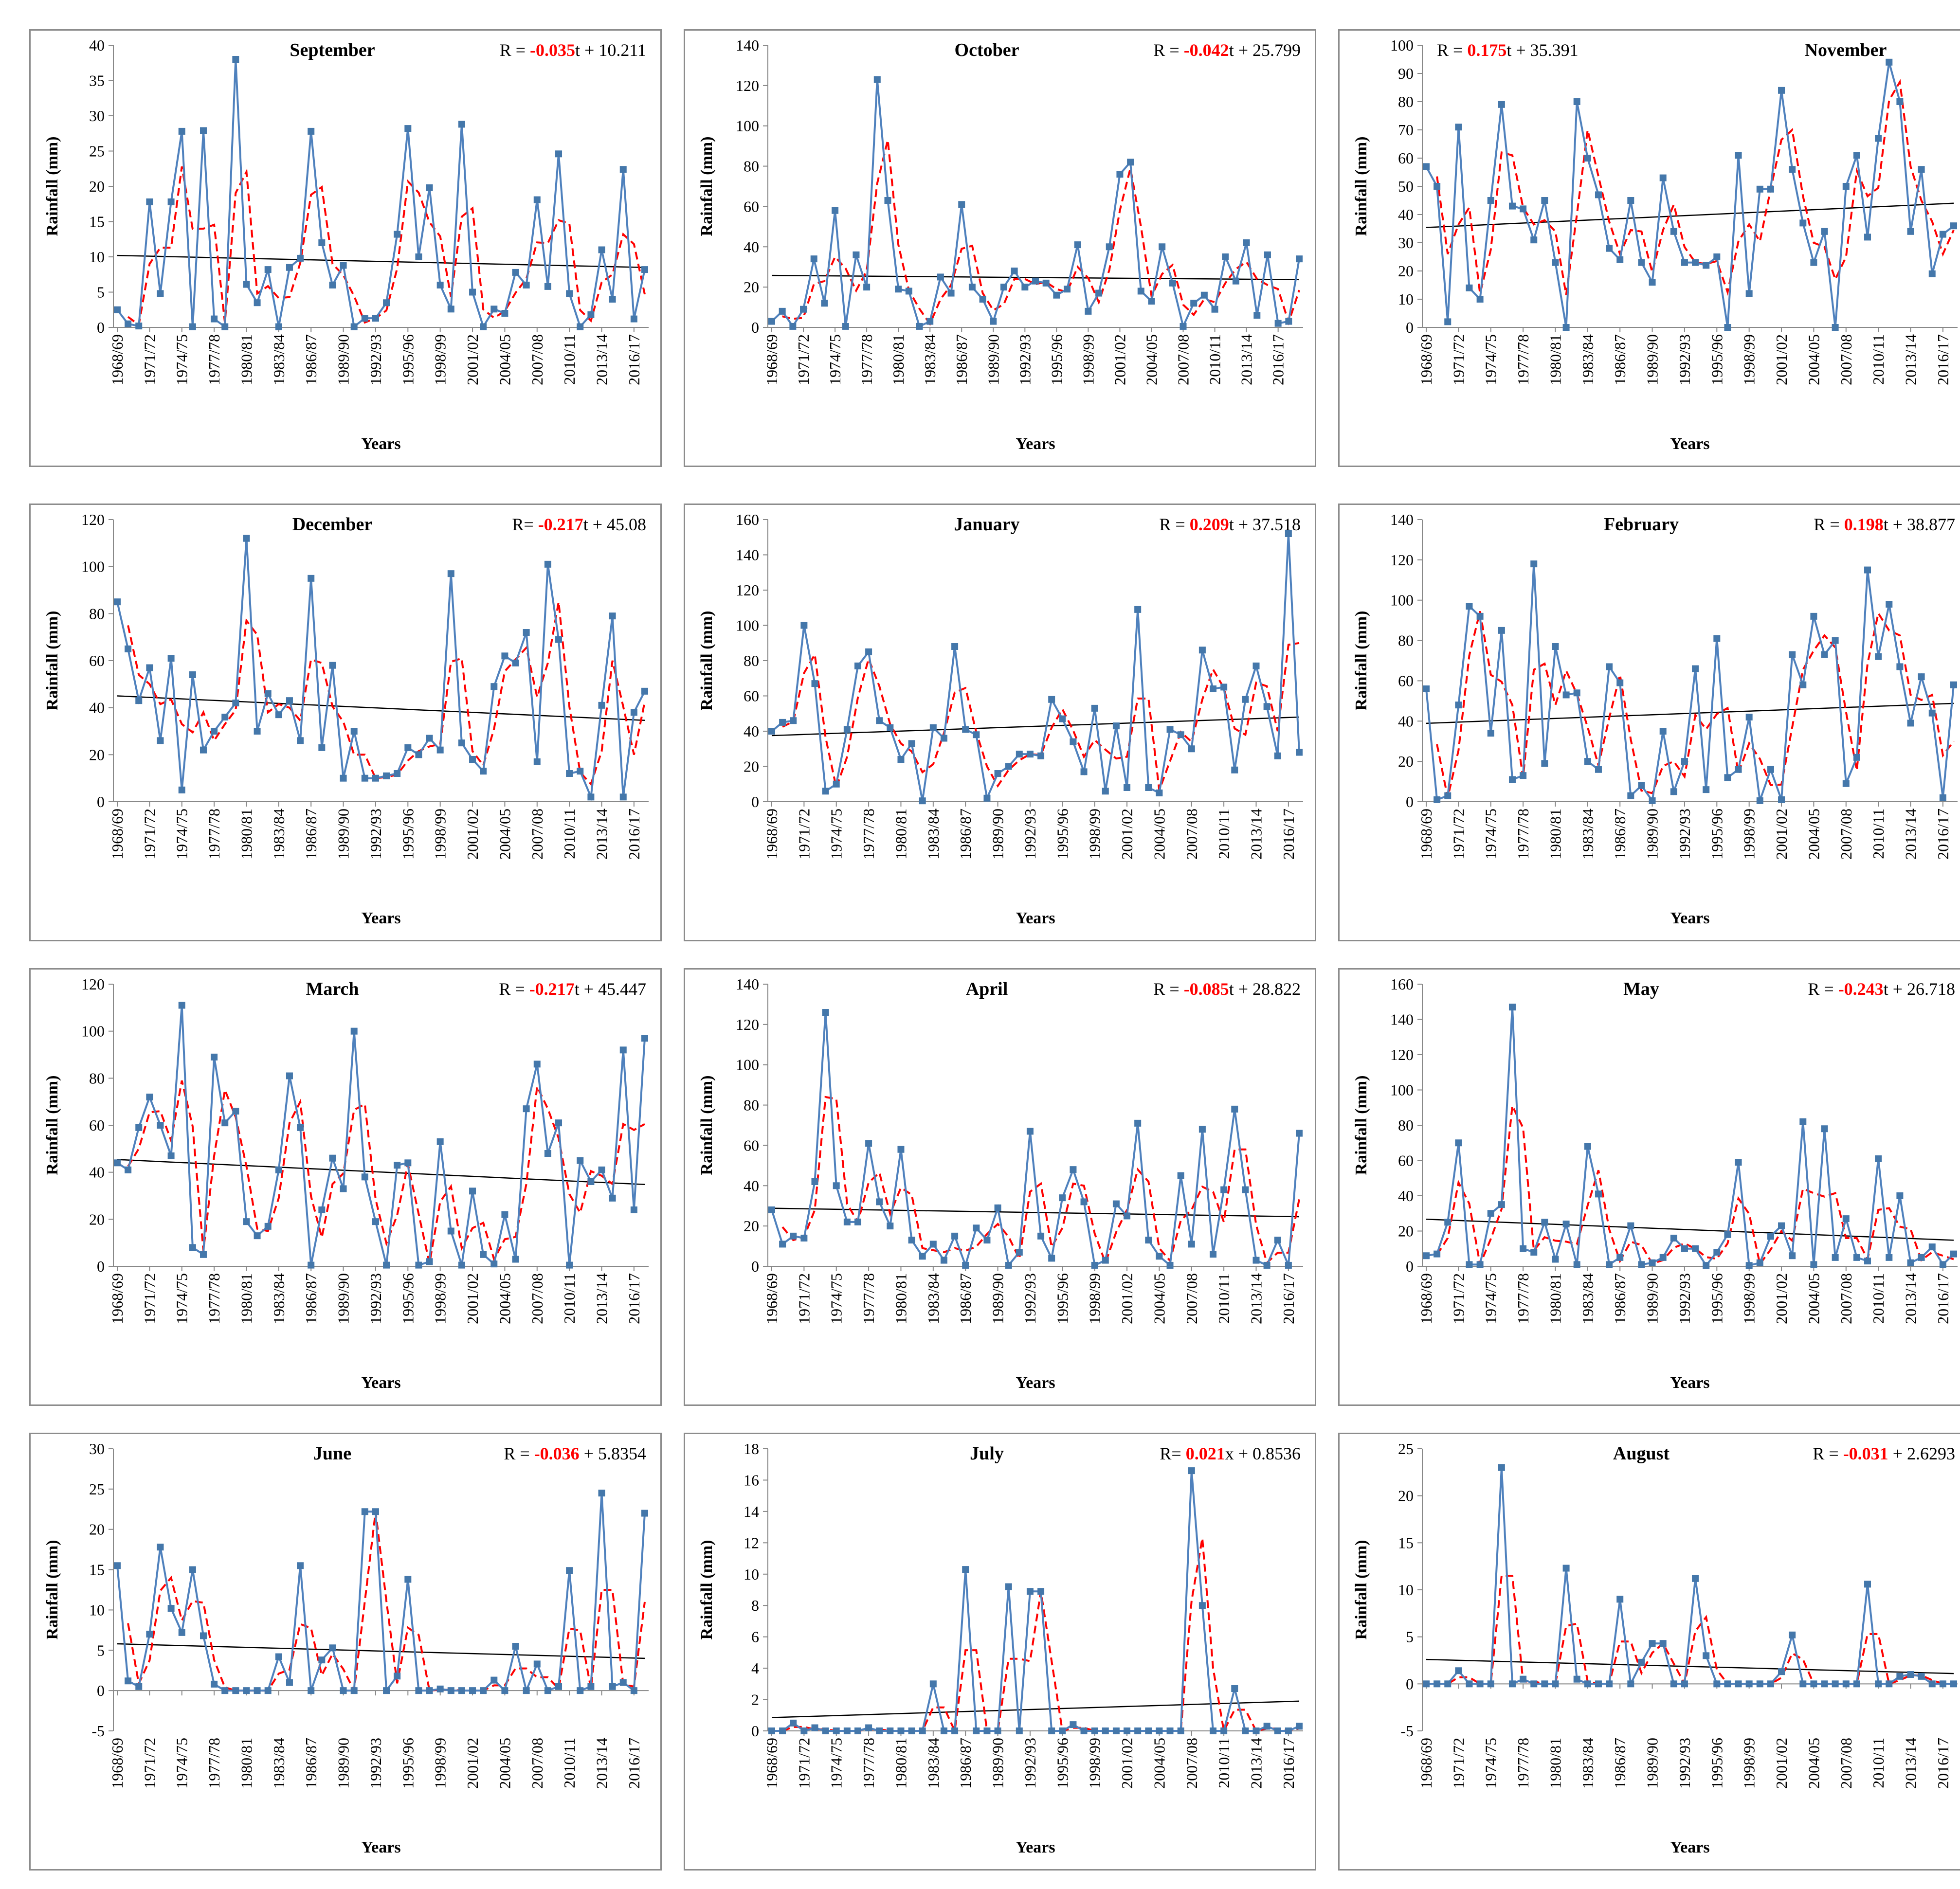 The width and height of the screenshot is (1960, 1889). What do you see at coordinates (1025, 359) in the screenshot?
I see `october-x-tick-label: 1992/93` at bounding box center [1025, 359].